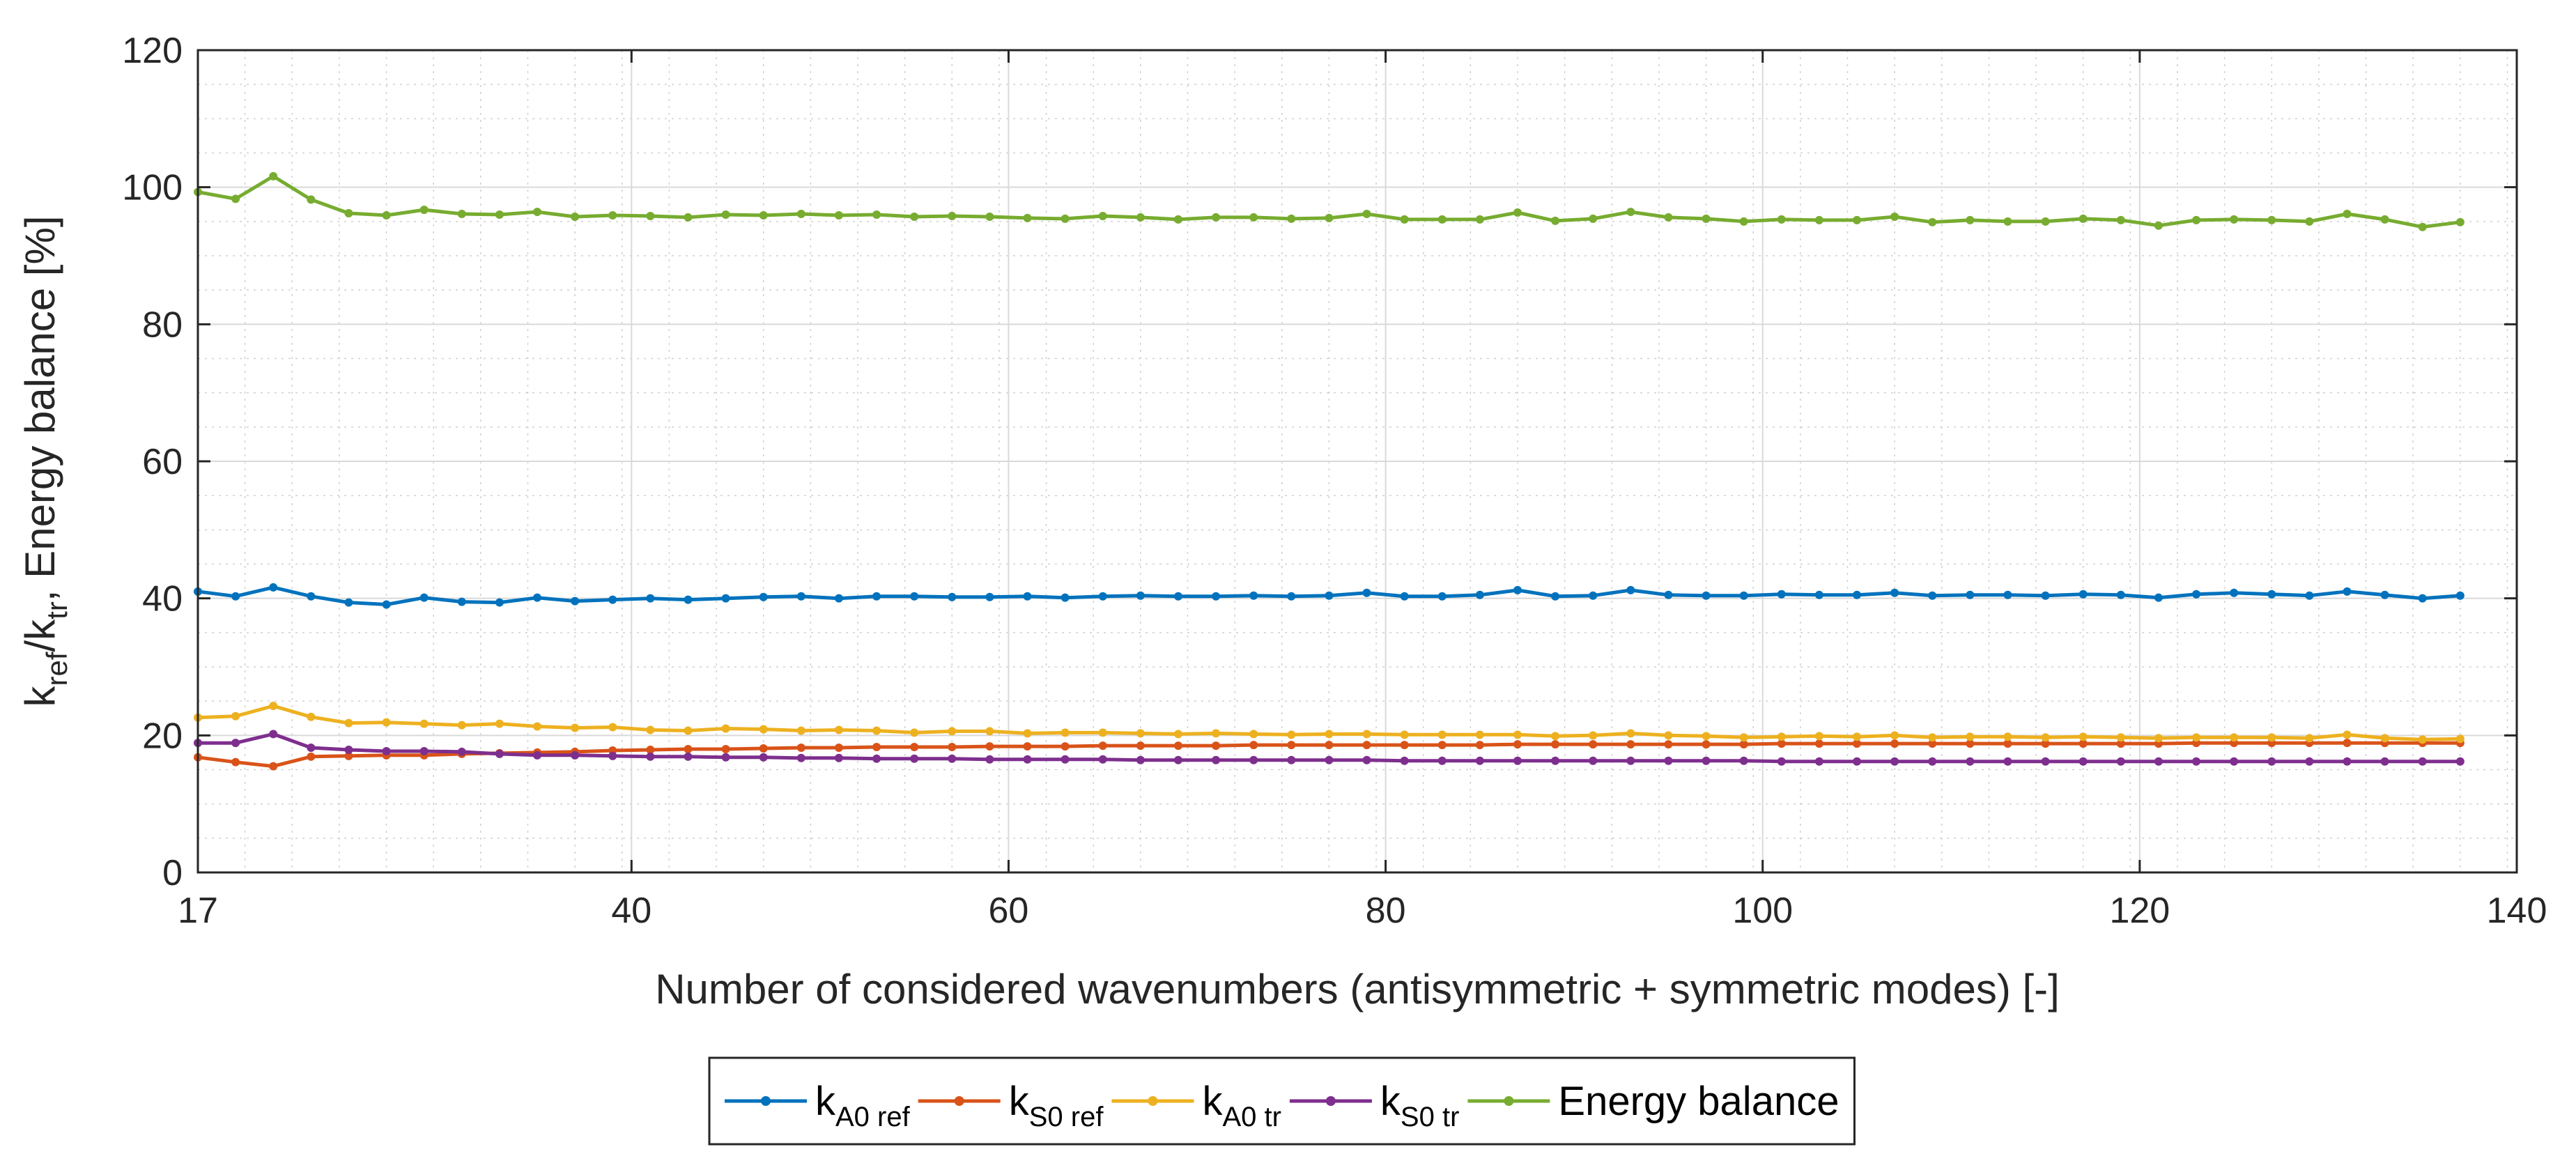 The image size is (2576, 1170). Describe the element at coordinates (1196, 1105) in the screenshot. I see `legend-item-ka0-tr: kA0 tr` at that location.